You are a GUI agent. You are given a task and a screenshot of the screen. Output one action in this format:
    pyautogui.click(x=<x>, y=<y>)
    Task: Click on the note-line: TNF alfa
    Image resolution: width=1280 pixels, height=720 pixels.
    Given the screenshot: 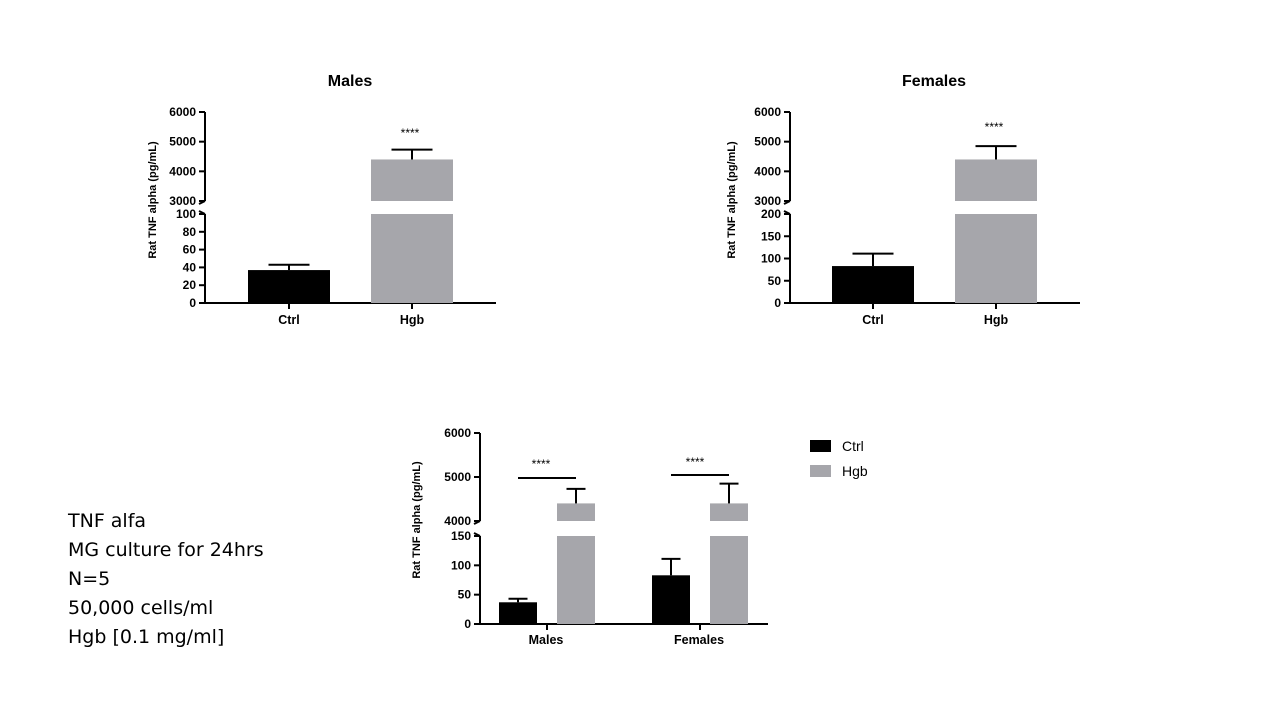 What is the action you would take?
    pyautogui.click(x=107, y=521)
    